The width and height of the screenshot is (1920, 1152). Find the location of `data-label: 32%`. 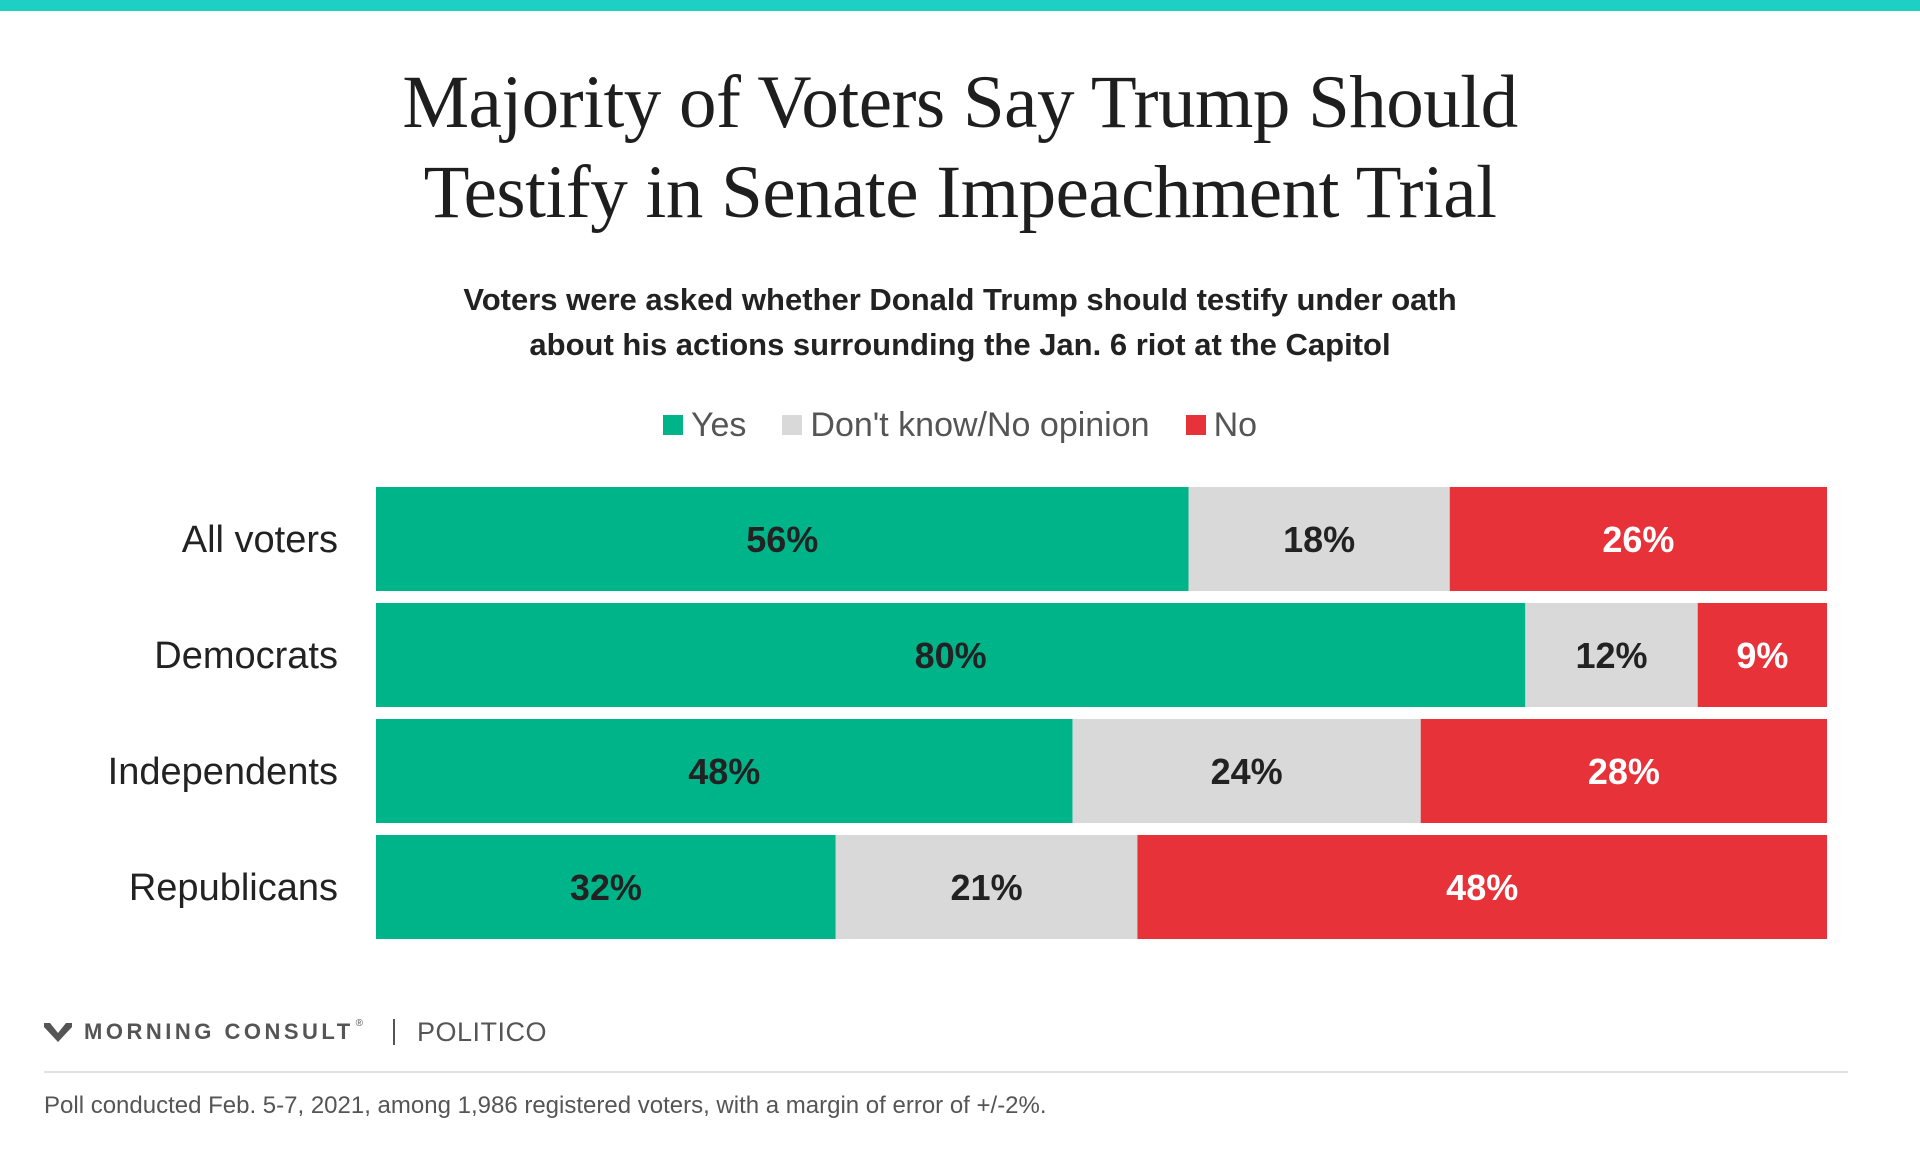

data-label: 32% is located at coordinates (606, 887).